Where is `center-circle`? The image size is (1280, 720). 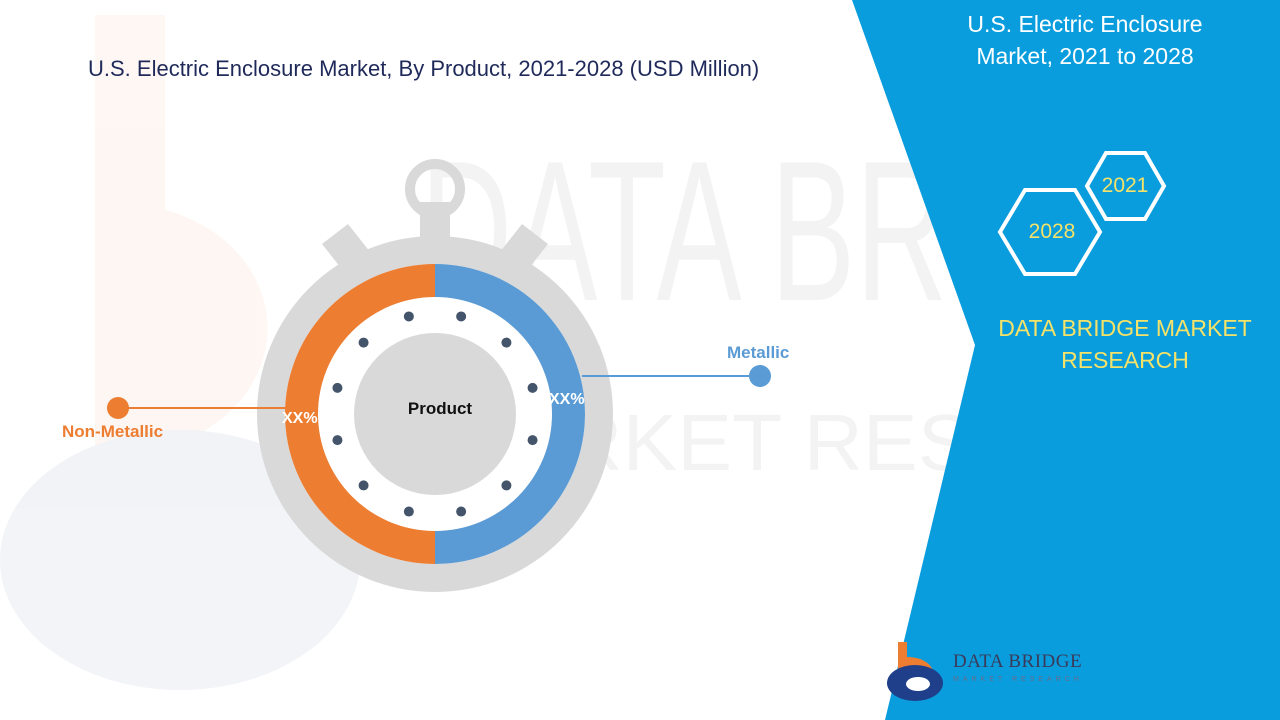 center-circle is located at coordinates (435, 414).